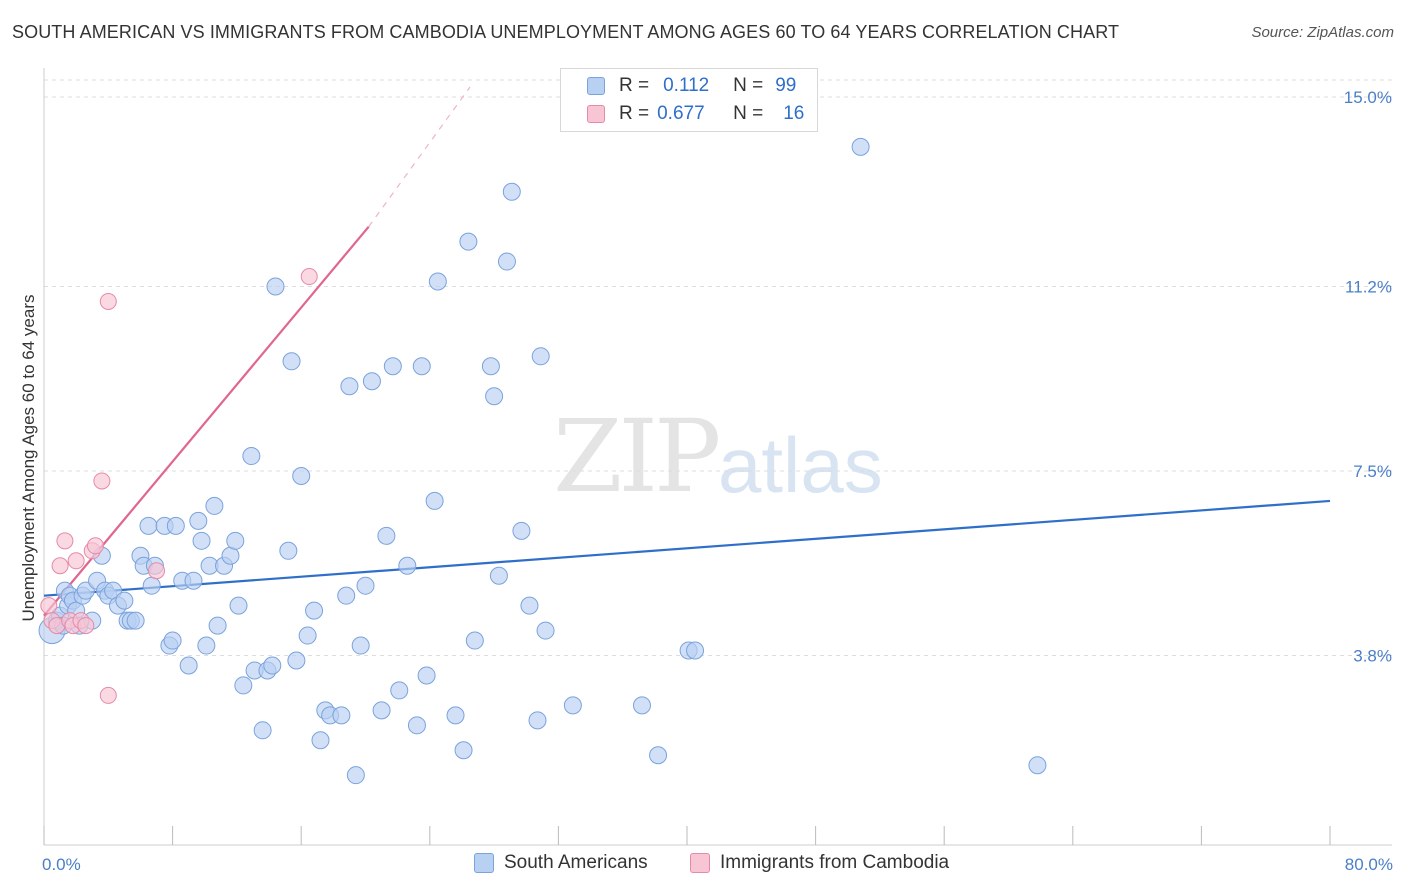 Image resolution: width=1406 pixels, height=892 pixels. What do you see at coordinates (681, 113) in the screenshot?
I see `r-value: 0.677` at bounding box center [681, 113].